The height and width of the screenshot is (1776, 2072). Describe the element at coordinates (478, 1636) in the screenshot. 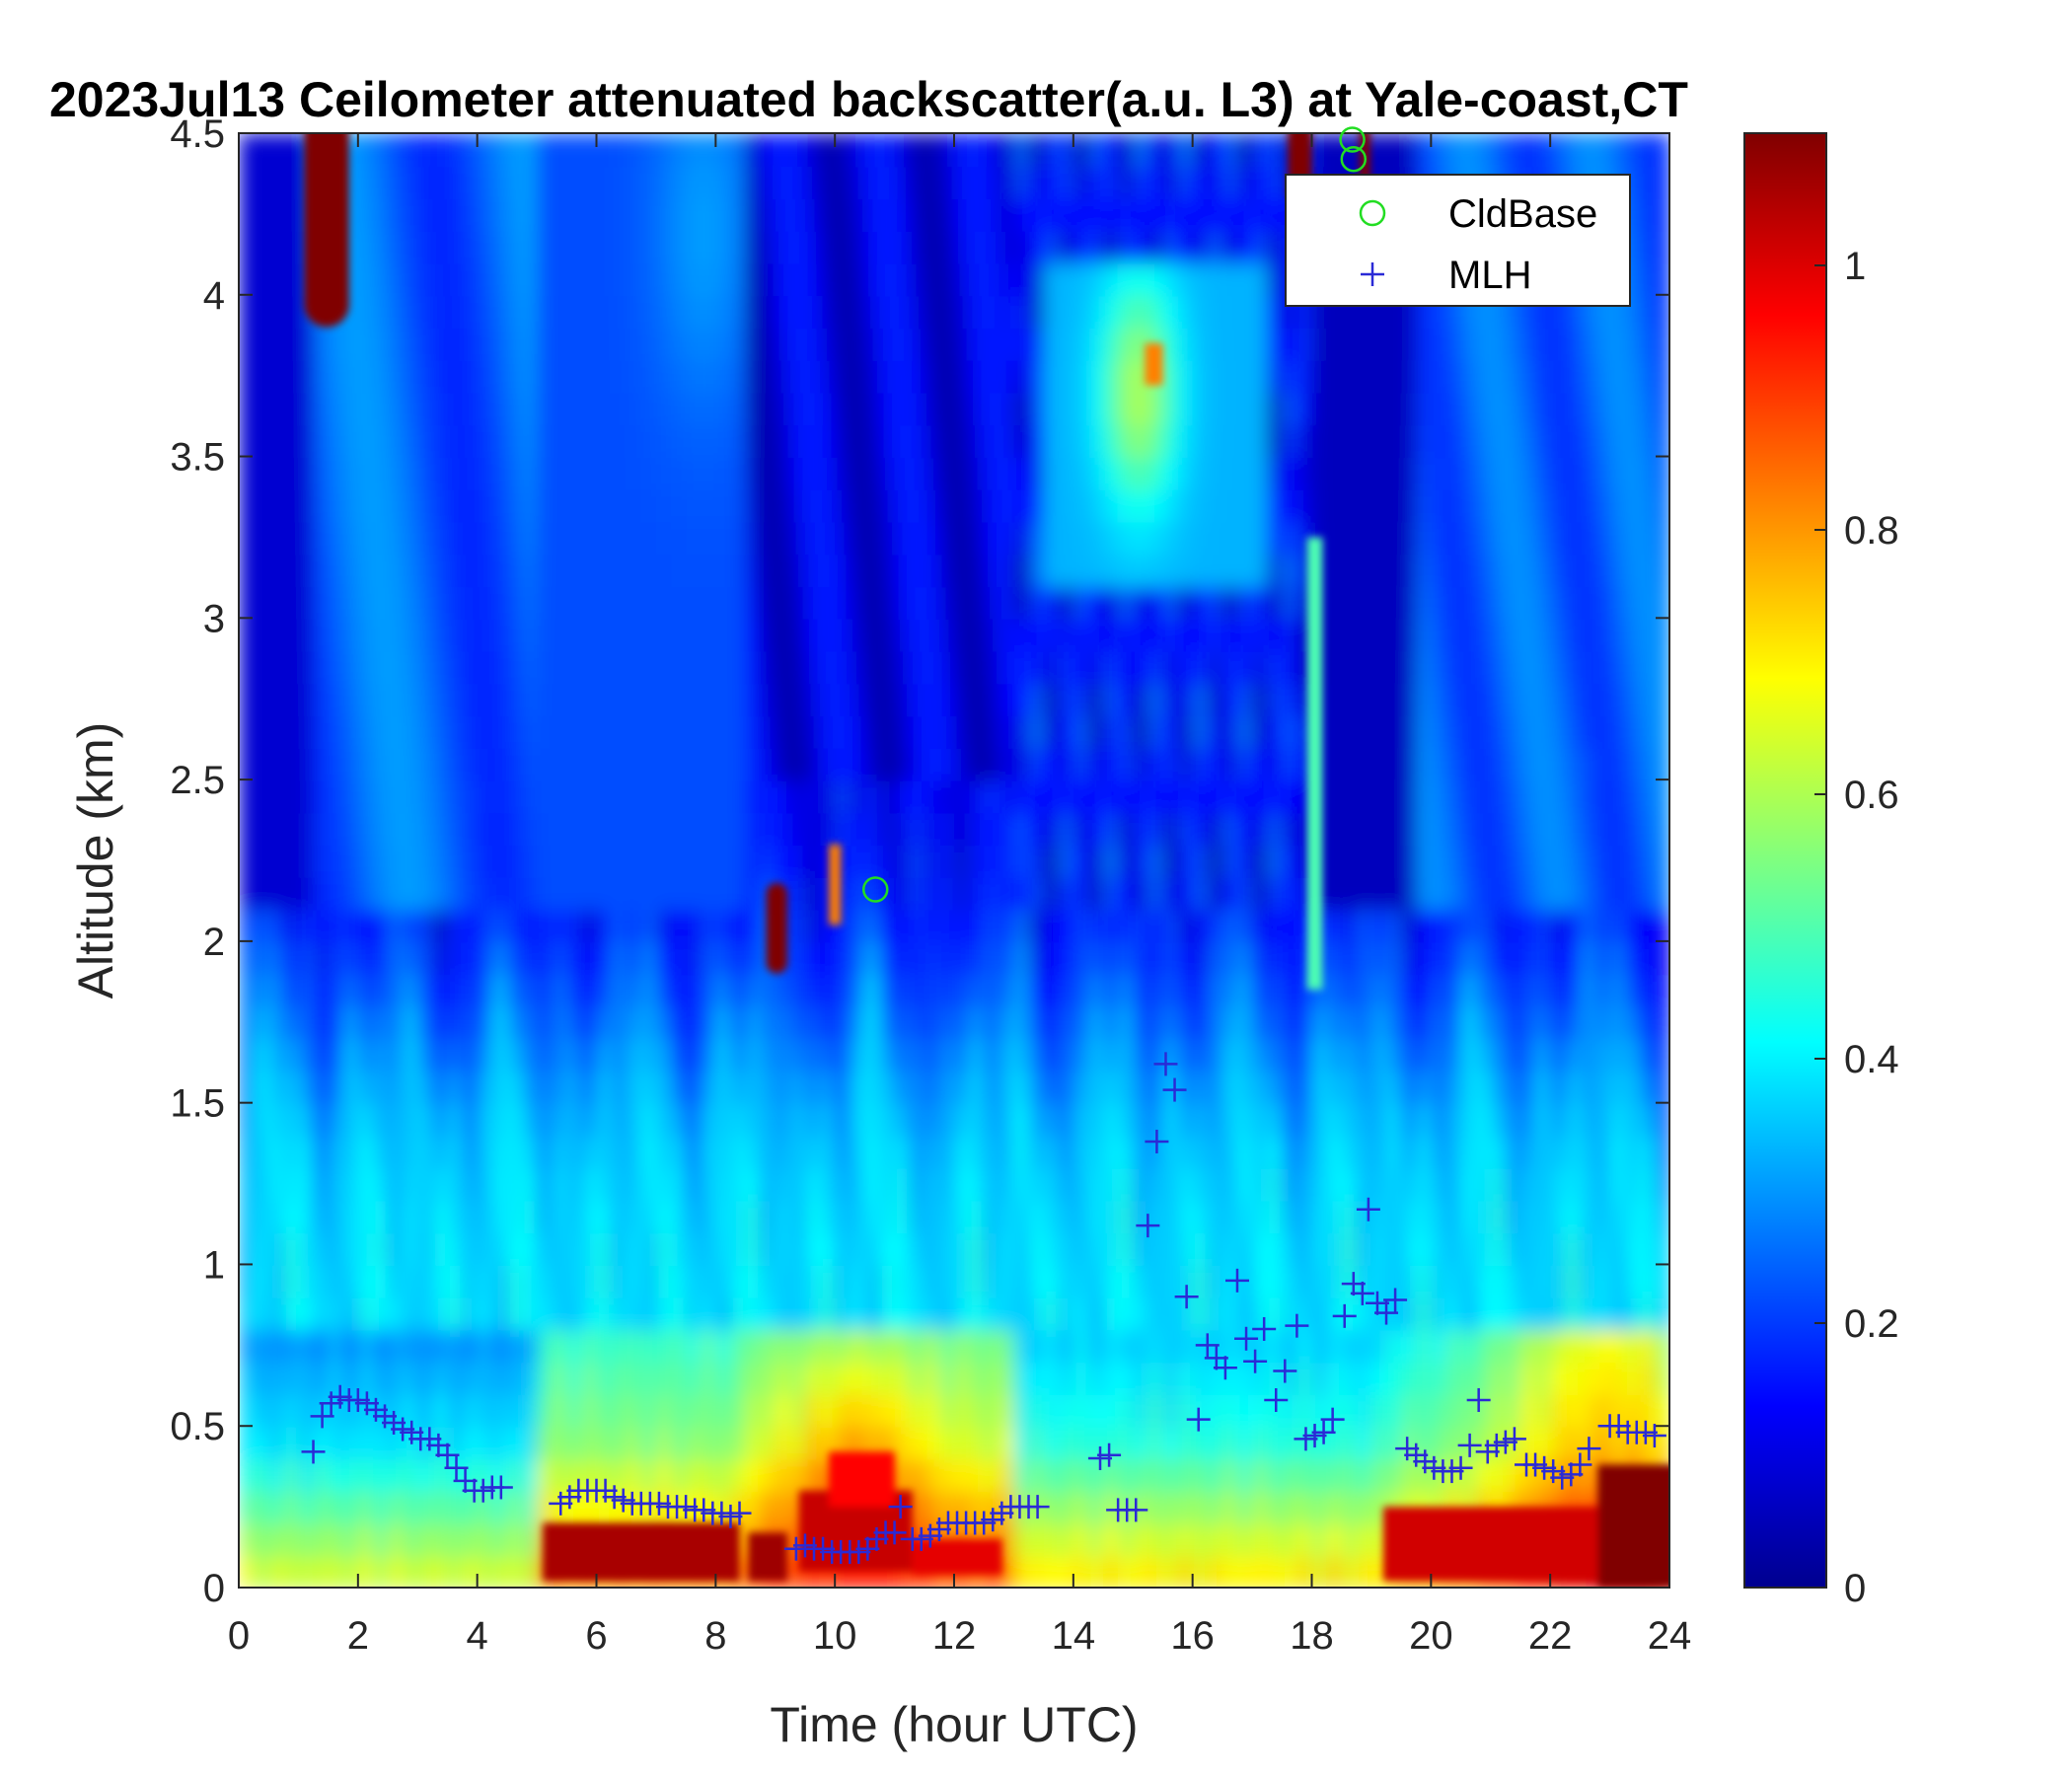

I see `x-tick-label: 4` at that location.